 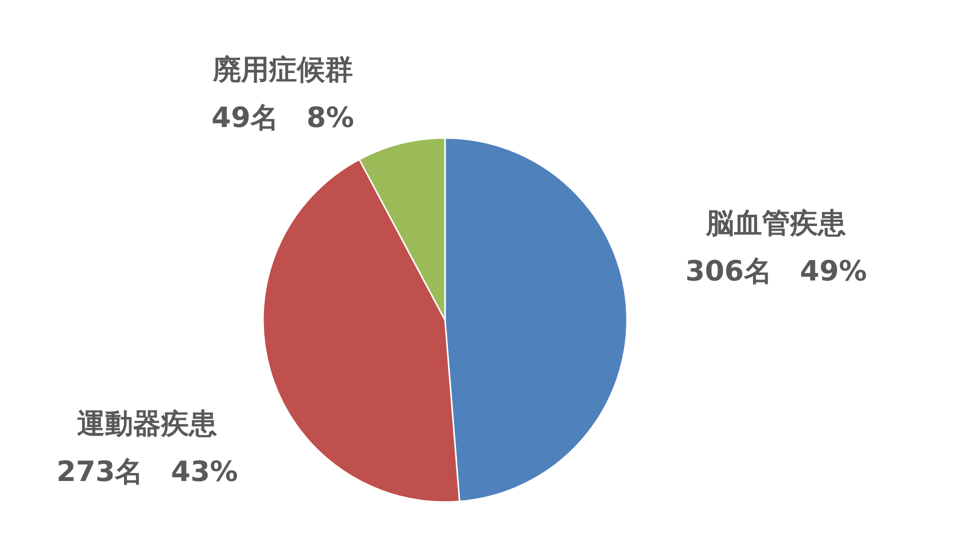 What do you see at coordinates (282, 69) in the screenshot?
I see `slice-label: 廃用症候群` at bounding box center [282, 69].